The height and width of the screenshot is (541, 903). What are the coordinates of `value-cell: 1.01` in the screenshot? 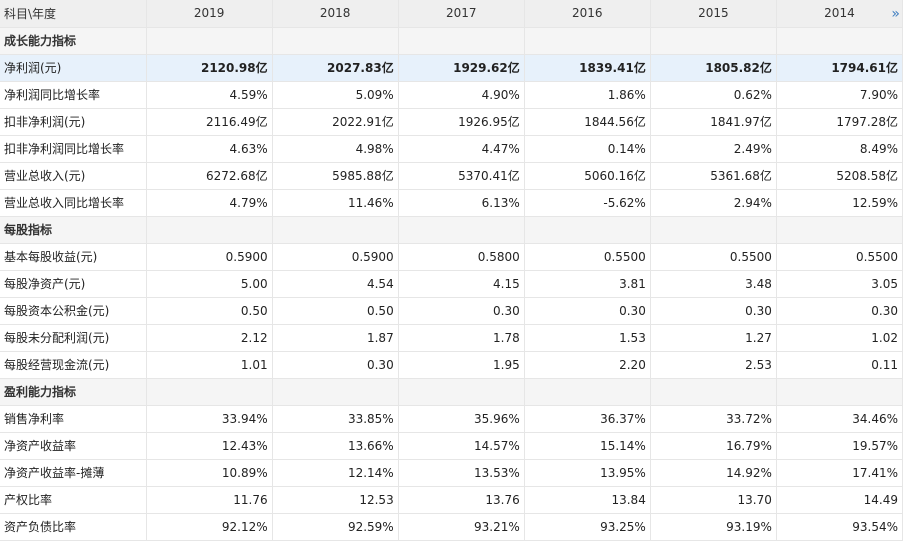 It's located at (209, 365).